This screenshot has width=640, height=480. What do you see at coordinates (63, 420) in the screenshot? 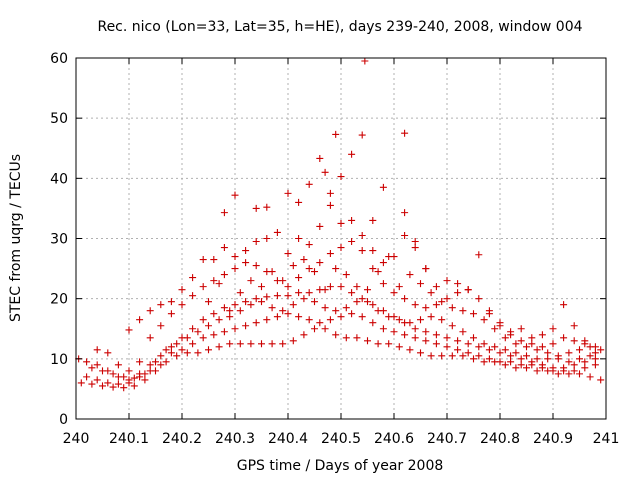
I see `y-tick-label: 0` at bounding box center [63, 420].